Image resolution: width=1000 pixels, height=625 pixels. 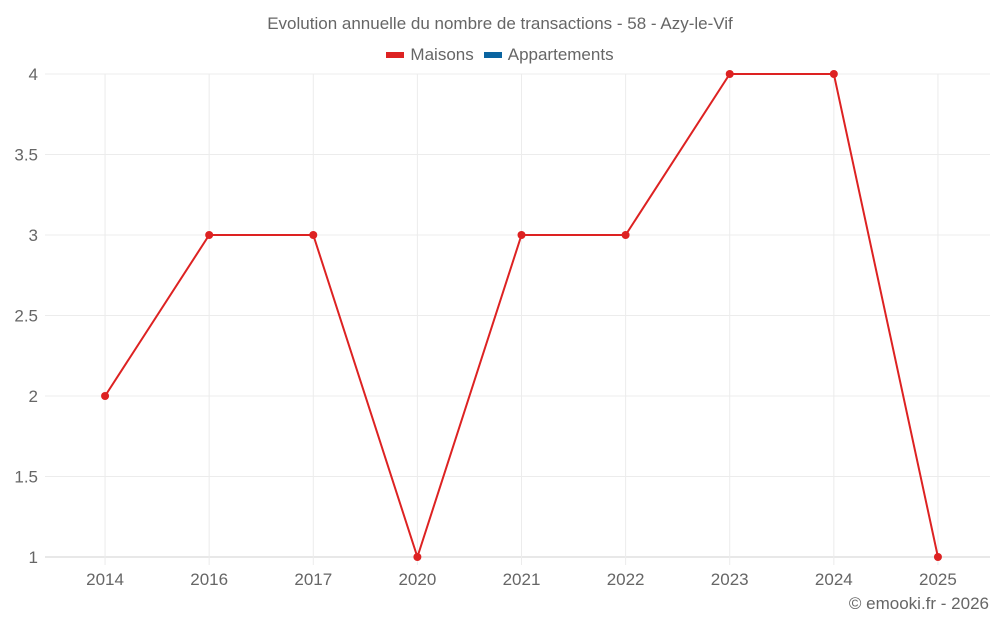 I want to click on x-tick-label: 2021, so click(x=522, y=579).